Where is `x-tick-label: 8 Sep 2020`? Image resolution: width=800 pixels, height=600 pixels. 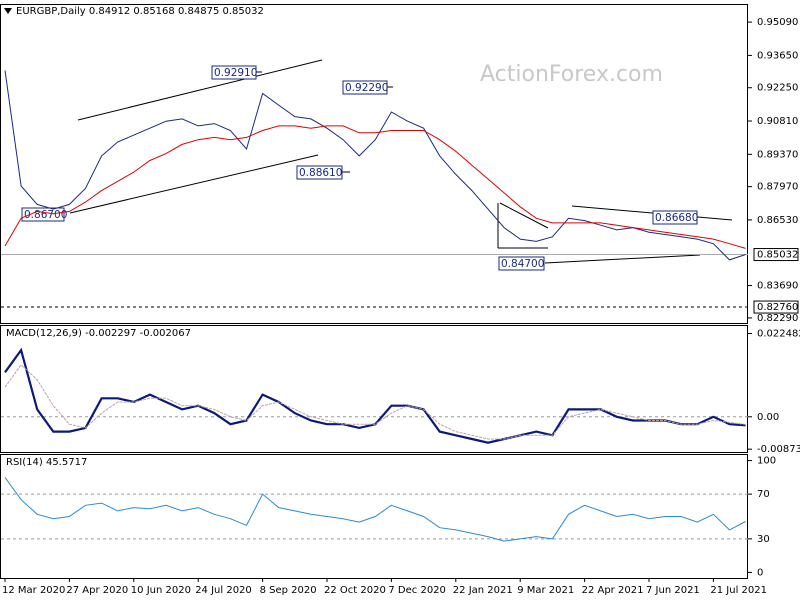
x-tick-label: 8 Sep 2020 is located at coordinates (288, 590).